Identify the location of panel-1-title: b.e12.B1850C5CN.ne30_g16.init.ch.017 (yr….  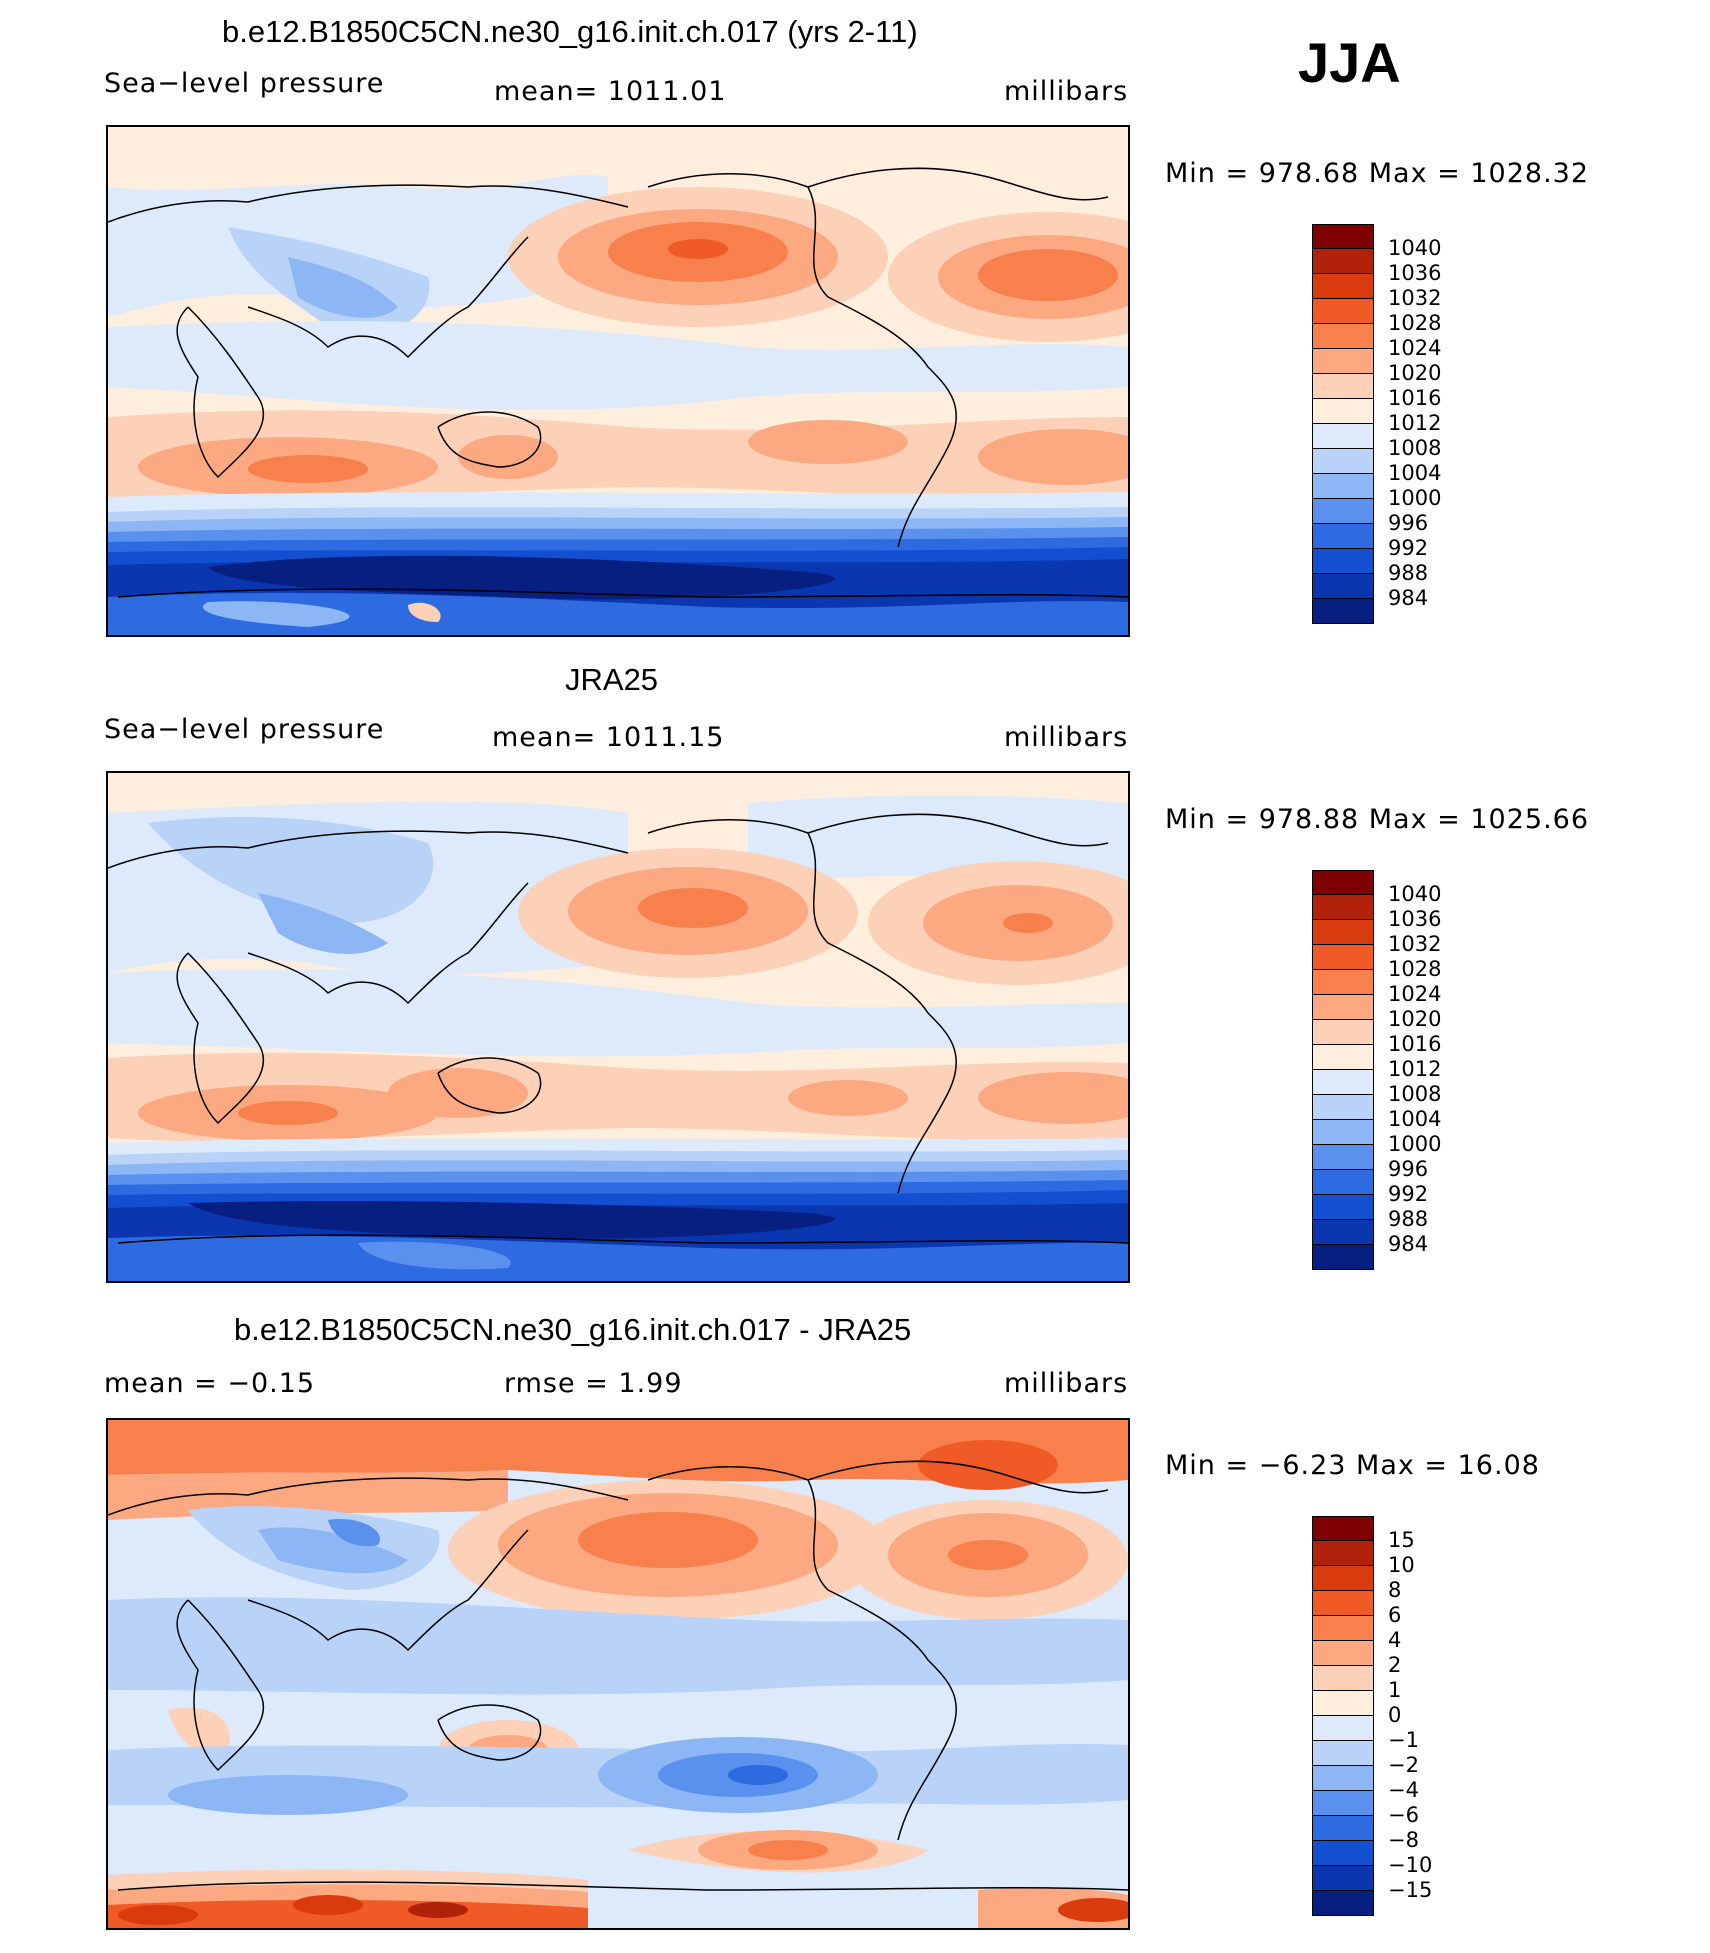
(570, 31).